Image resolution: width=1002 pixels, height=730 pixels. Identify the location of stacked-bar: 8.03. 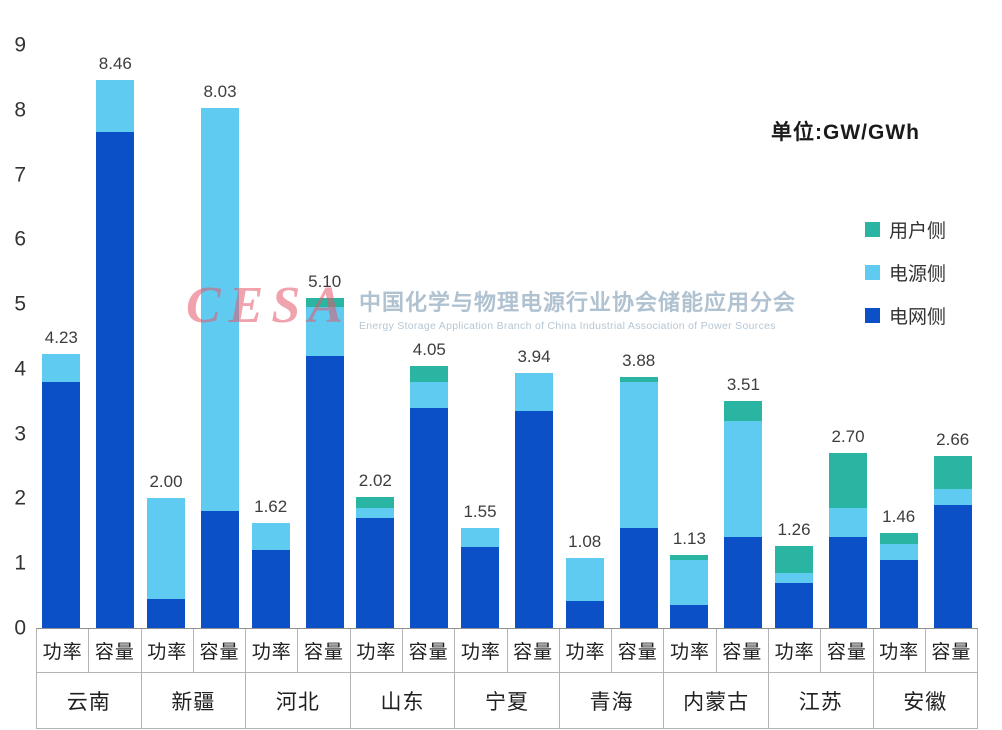
(220, 355).